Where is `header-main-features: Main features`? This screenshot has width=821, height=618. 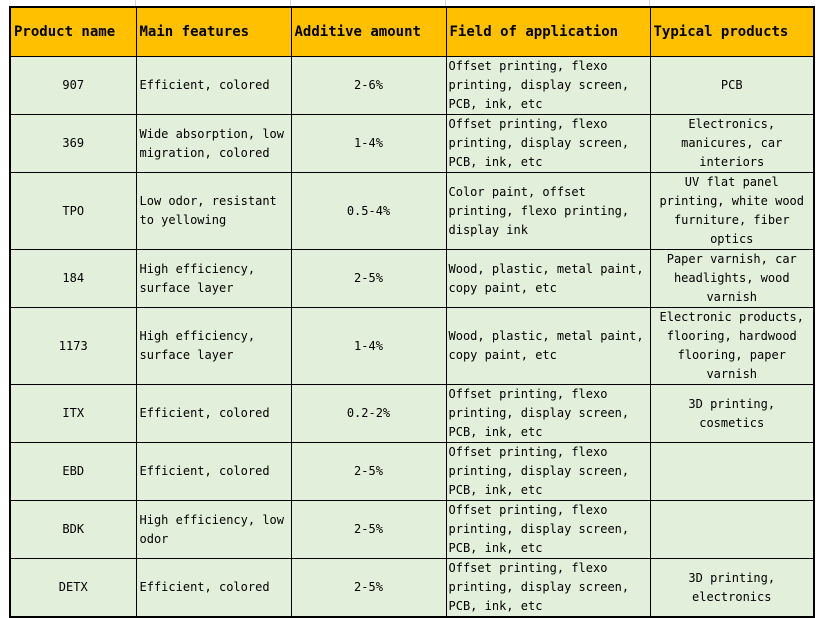 header-main-features: Main features is located at coordinates (213, 31).